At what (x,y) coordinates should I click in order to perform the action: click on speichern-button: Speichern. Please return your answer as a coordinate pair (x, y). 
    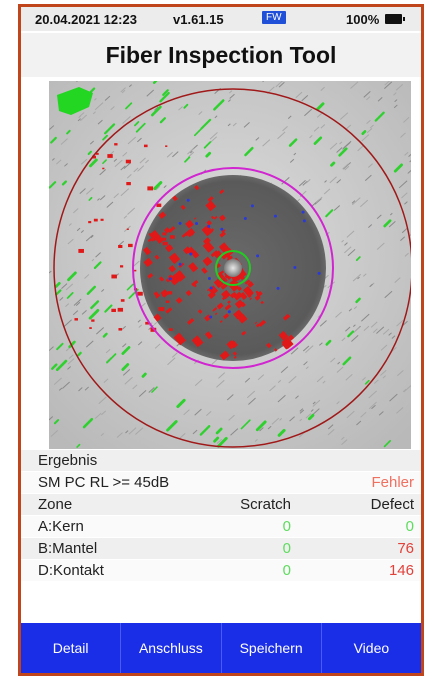
    Looking at the image, I should click on (272, 648).